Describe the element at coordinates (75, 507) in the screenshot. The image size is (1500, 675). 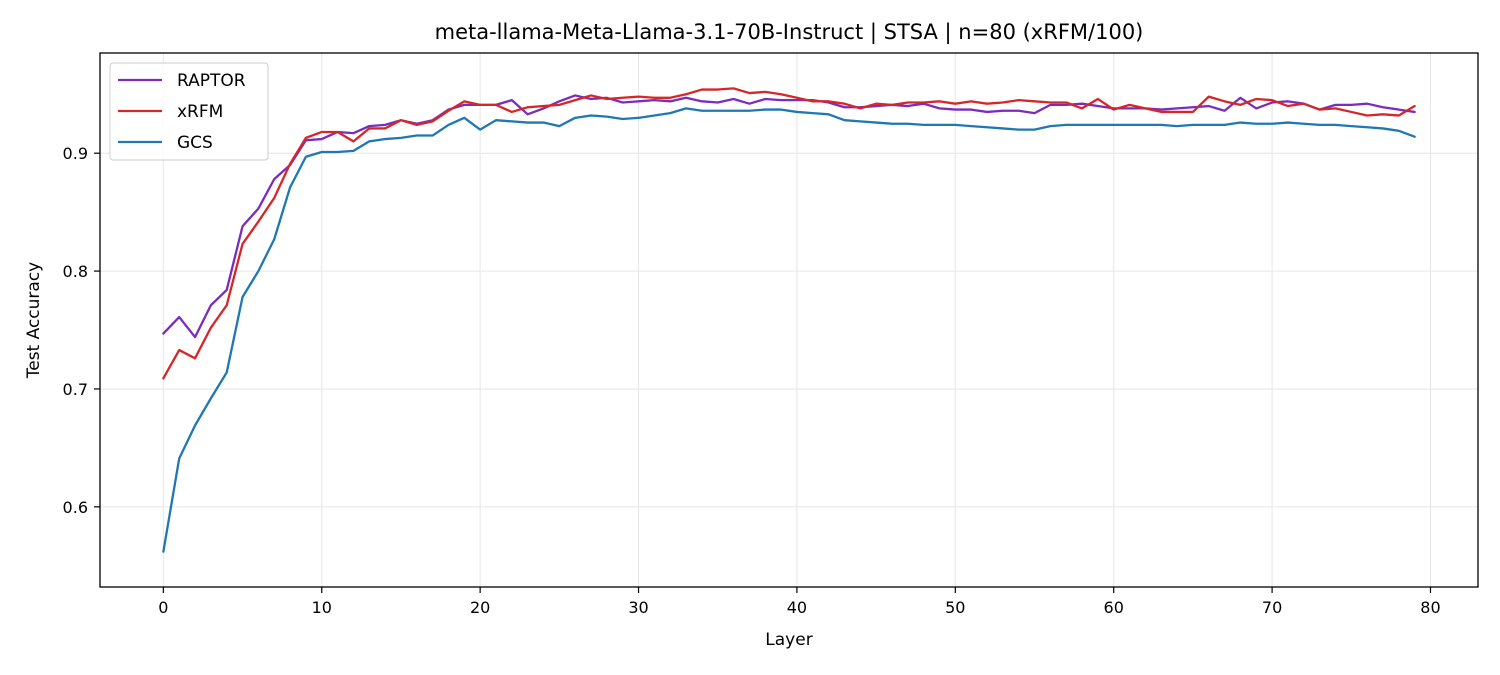
I see `y-tick-label: 0.6` at that location.